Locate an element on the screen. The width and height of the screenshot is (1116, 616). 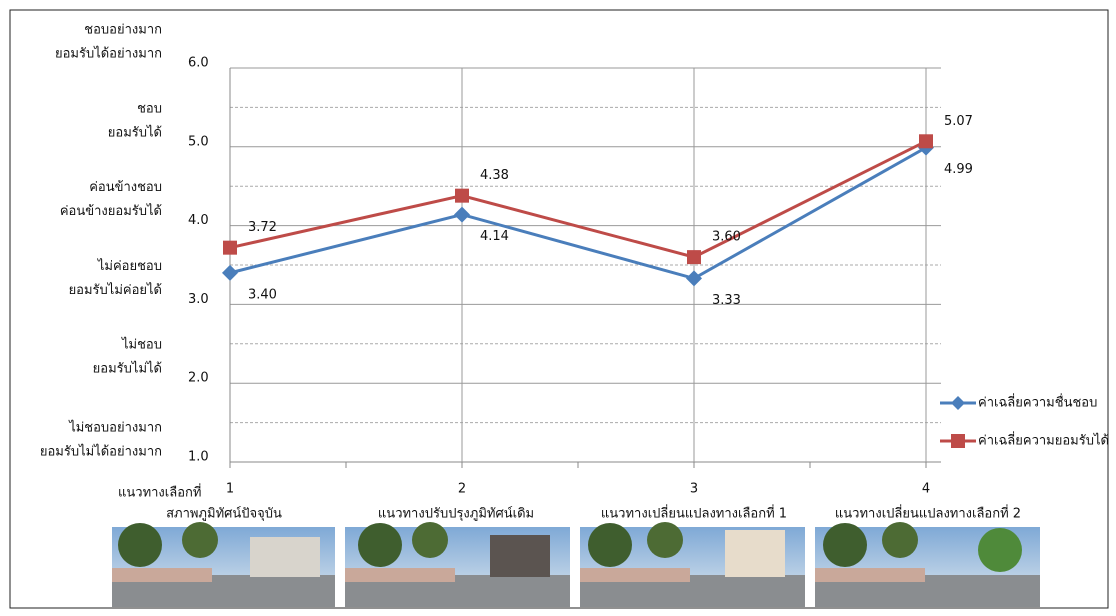
x-tick-label: 2 is located at coordinates (462, 489).